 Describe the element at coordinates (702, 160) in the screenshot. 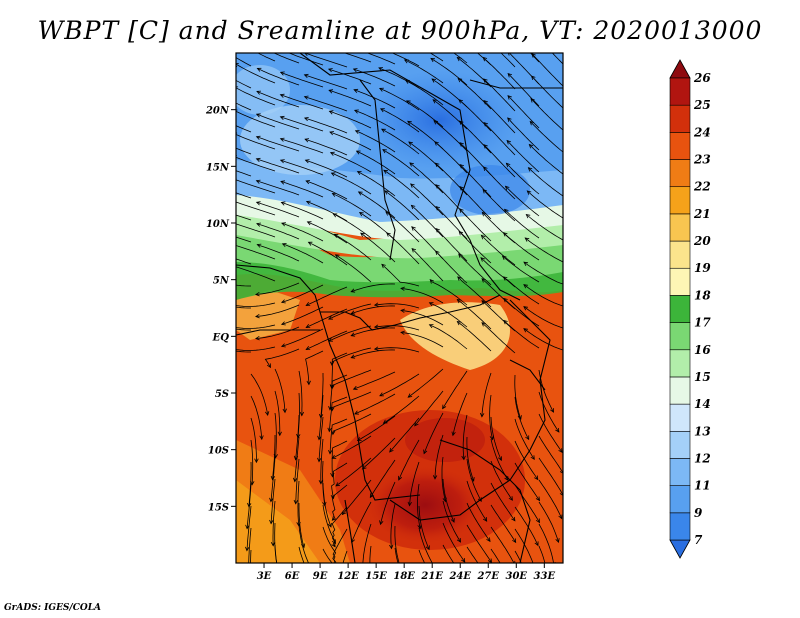

I see `colorbar-label: 23` at that location.